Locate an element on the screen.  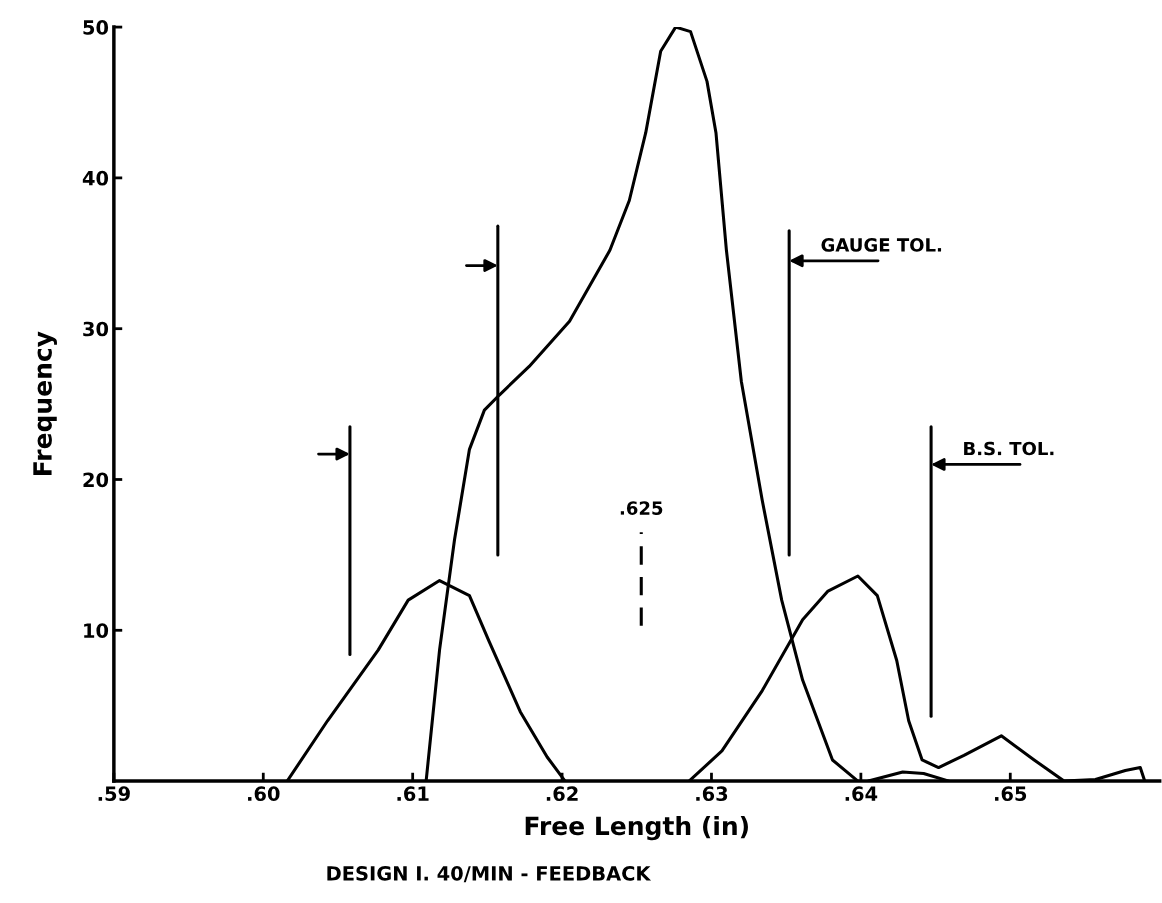
x-tick-label: .63 is located at coordinates (712, 794).